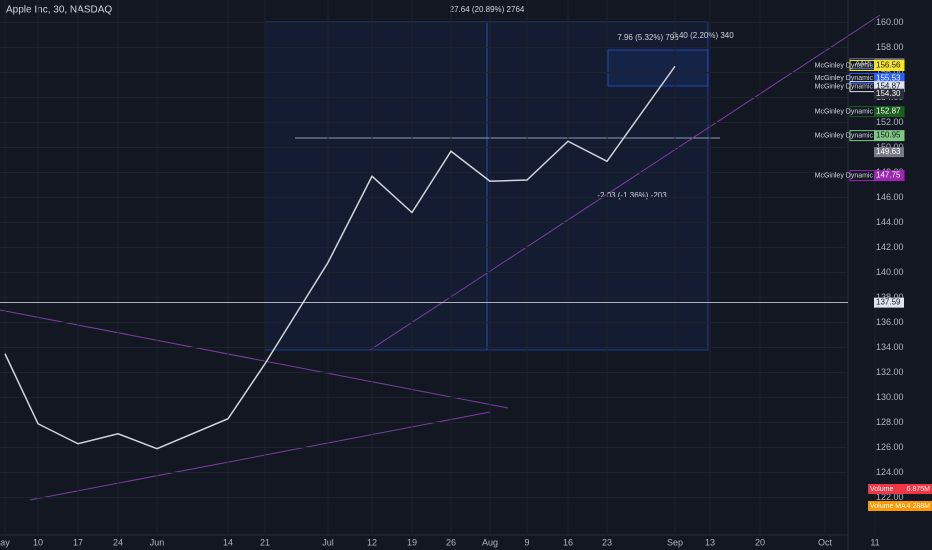 The height and width of the screenshot is (550, 932). I want to click on y-tick-label: 158.00, so click(890, 47).